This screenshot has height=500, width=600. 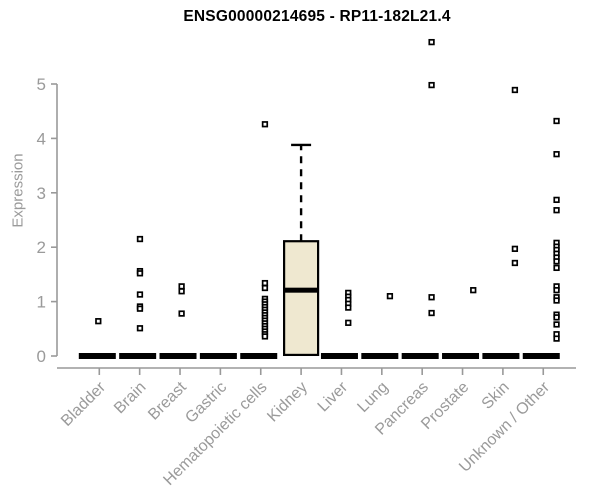 What do you see at coordinates (130, 398) in the screenshot?
I see `x-tick-label-brain: Brain` at bounding box center [130, 398].